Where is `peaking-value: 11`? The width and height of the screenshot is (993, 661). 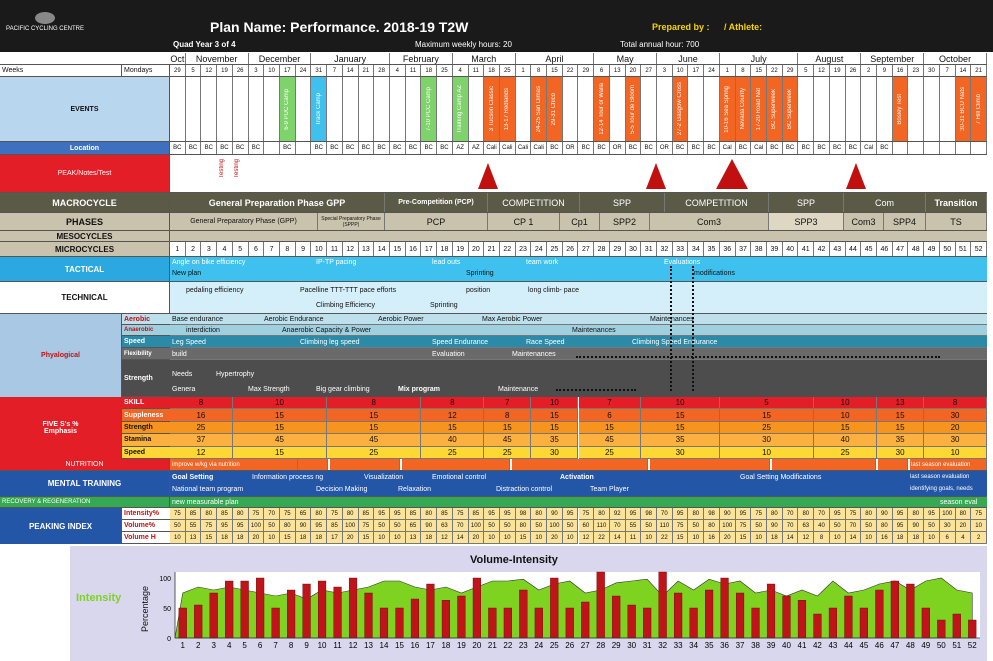
peaking-value: 11 is located at coordinates (633, 538).